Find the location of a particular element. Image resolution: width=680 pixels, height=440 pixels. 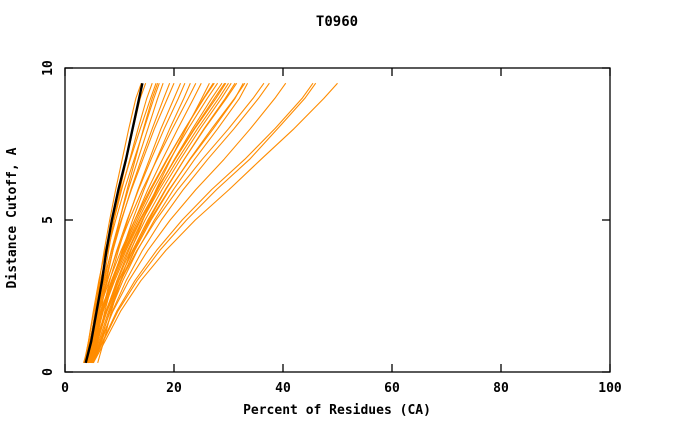

y-tick-label: 10 is located at coordinates (48, 68).